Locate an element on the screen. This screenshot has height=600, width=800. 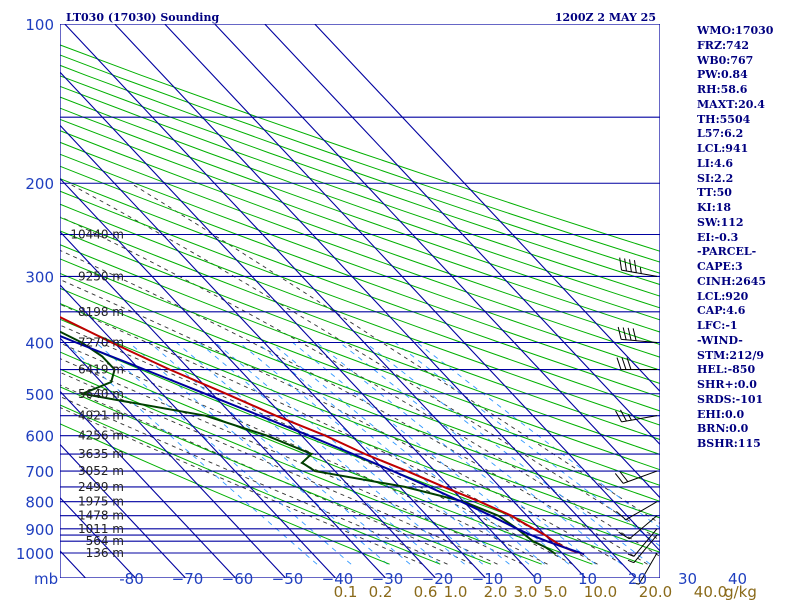
height-label: 4921 m is located at coordinates (101, 416).